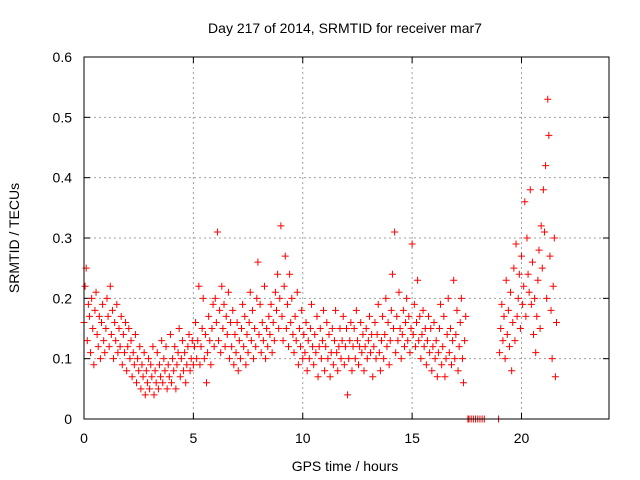 Image resolution: width=640 pixels, height=480 pixels. Describe the element at coordinates (63, 178) in the screenshot. I see `y-tick-label: 0.4` at that location.